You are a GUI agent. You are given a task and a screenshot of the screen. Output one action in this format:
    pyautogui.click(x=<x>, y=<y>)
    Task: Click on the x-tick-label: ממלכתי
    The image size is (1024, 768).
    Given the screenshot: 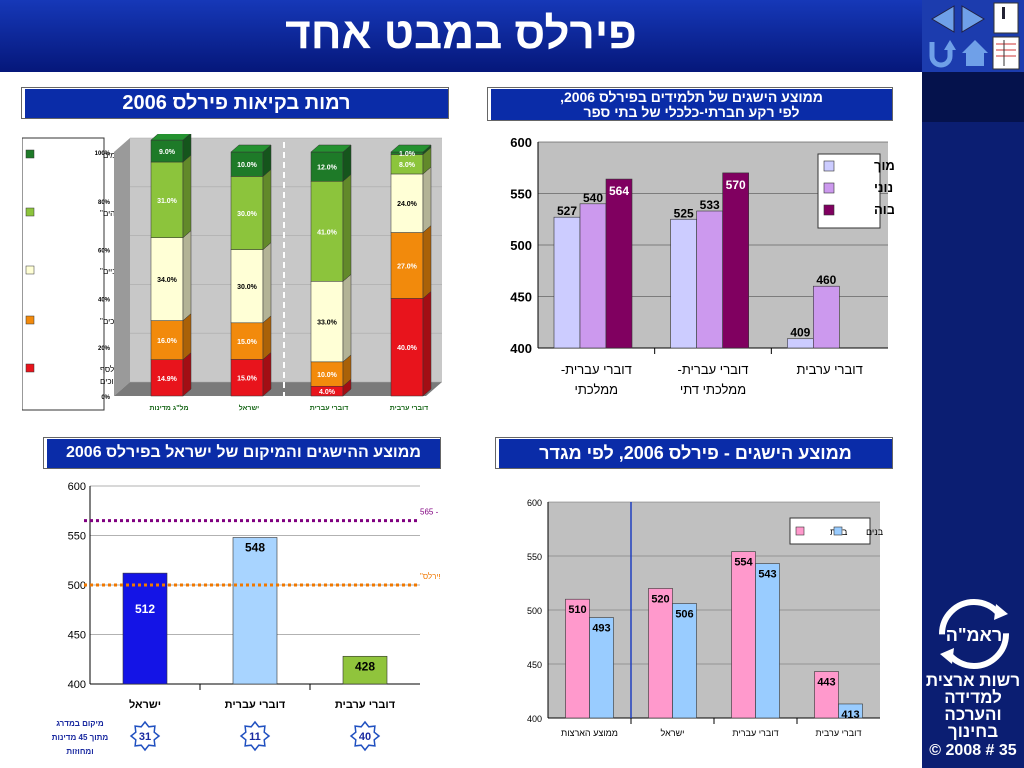 What is the action you would take?
    pyautogui.click(x=597, y=389)
    